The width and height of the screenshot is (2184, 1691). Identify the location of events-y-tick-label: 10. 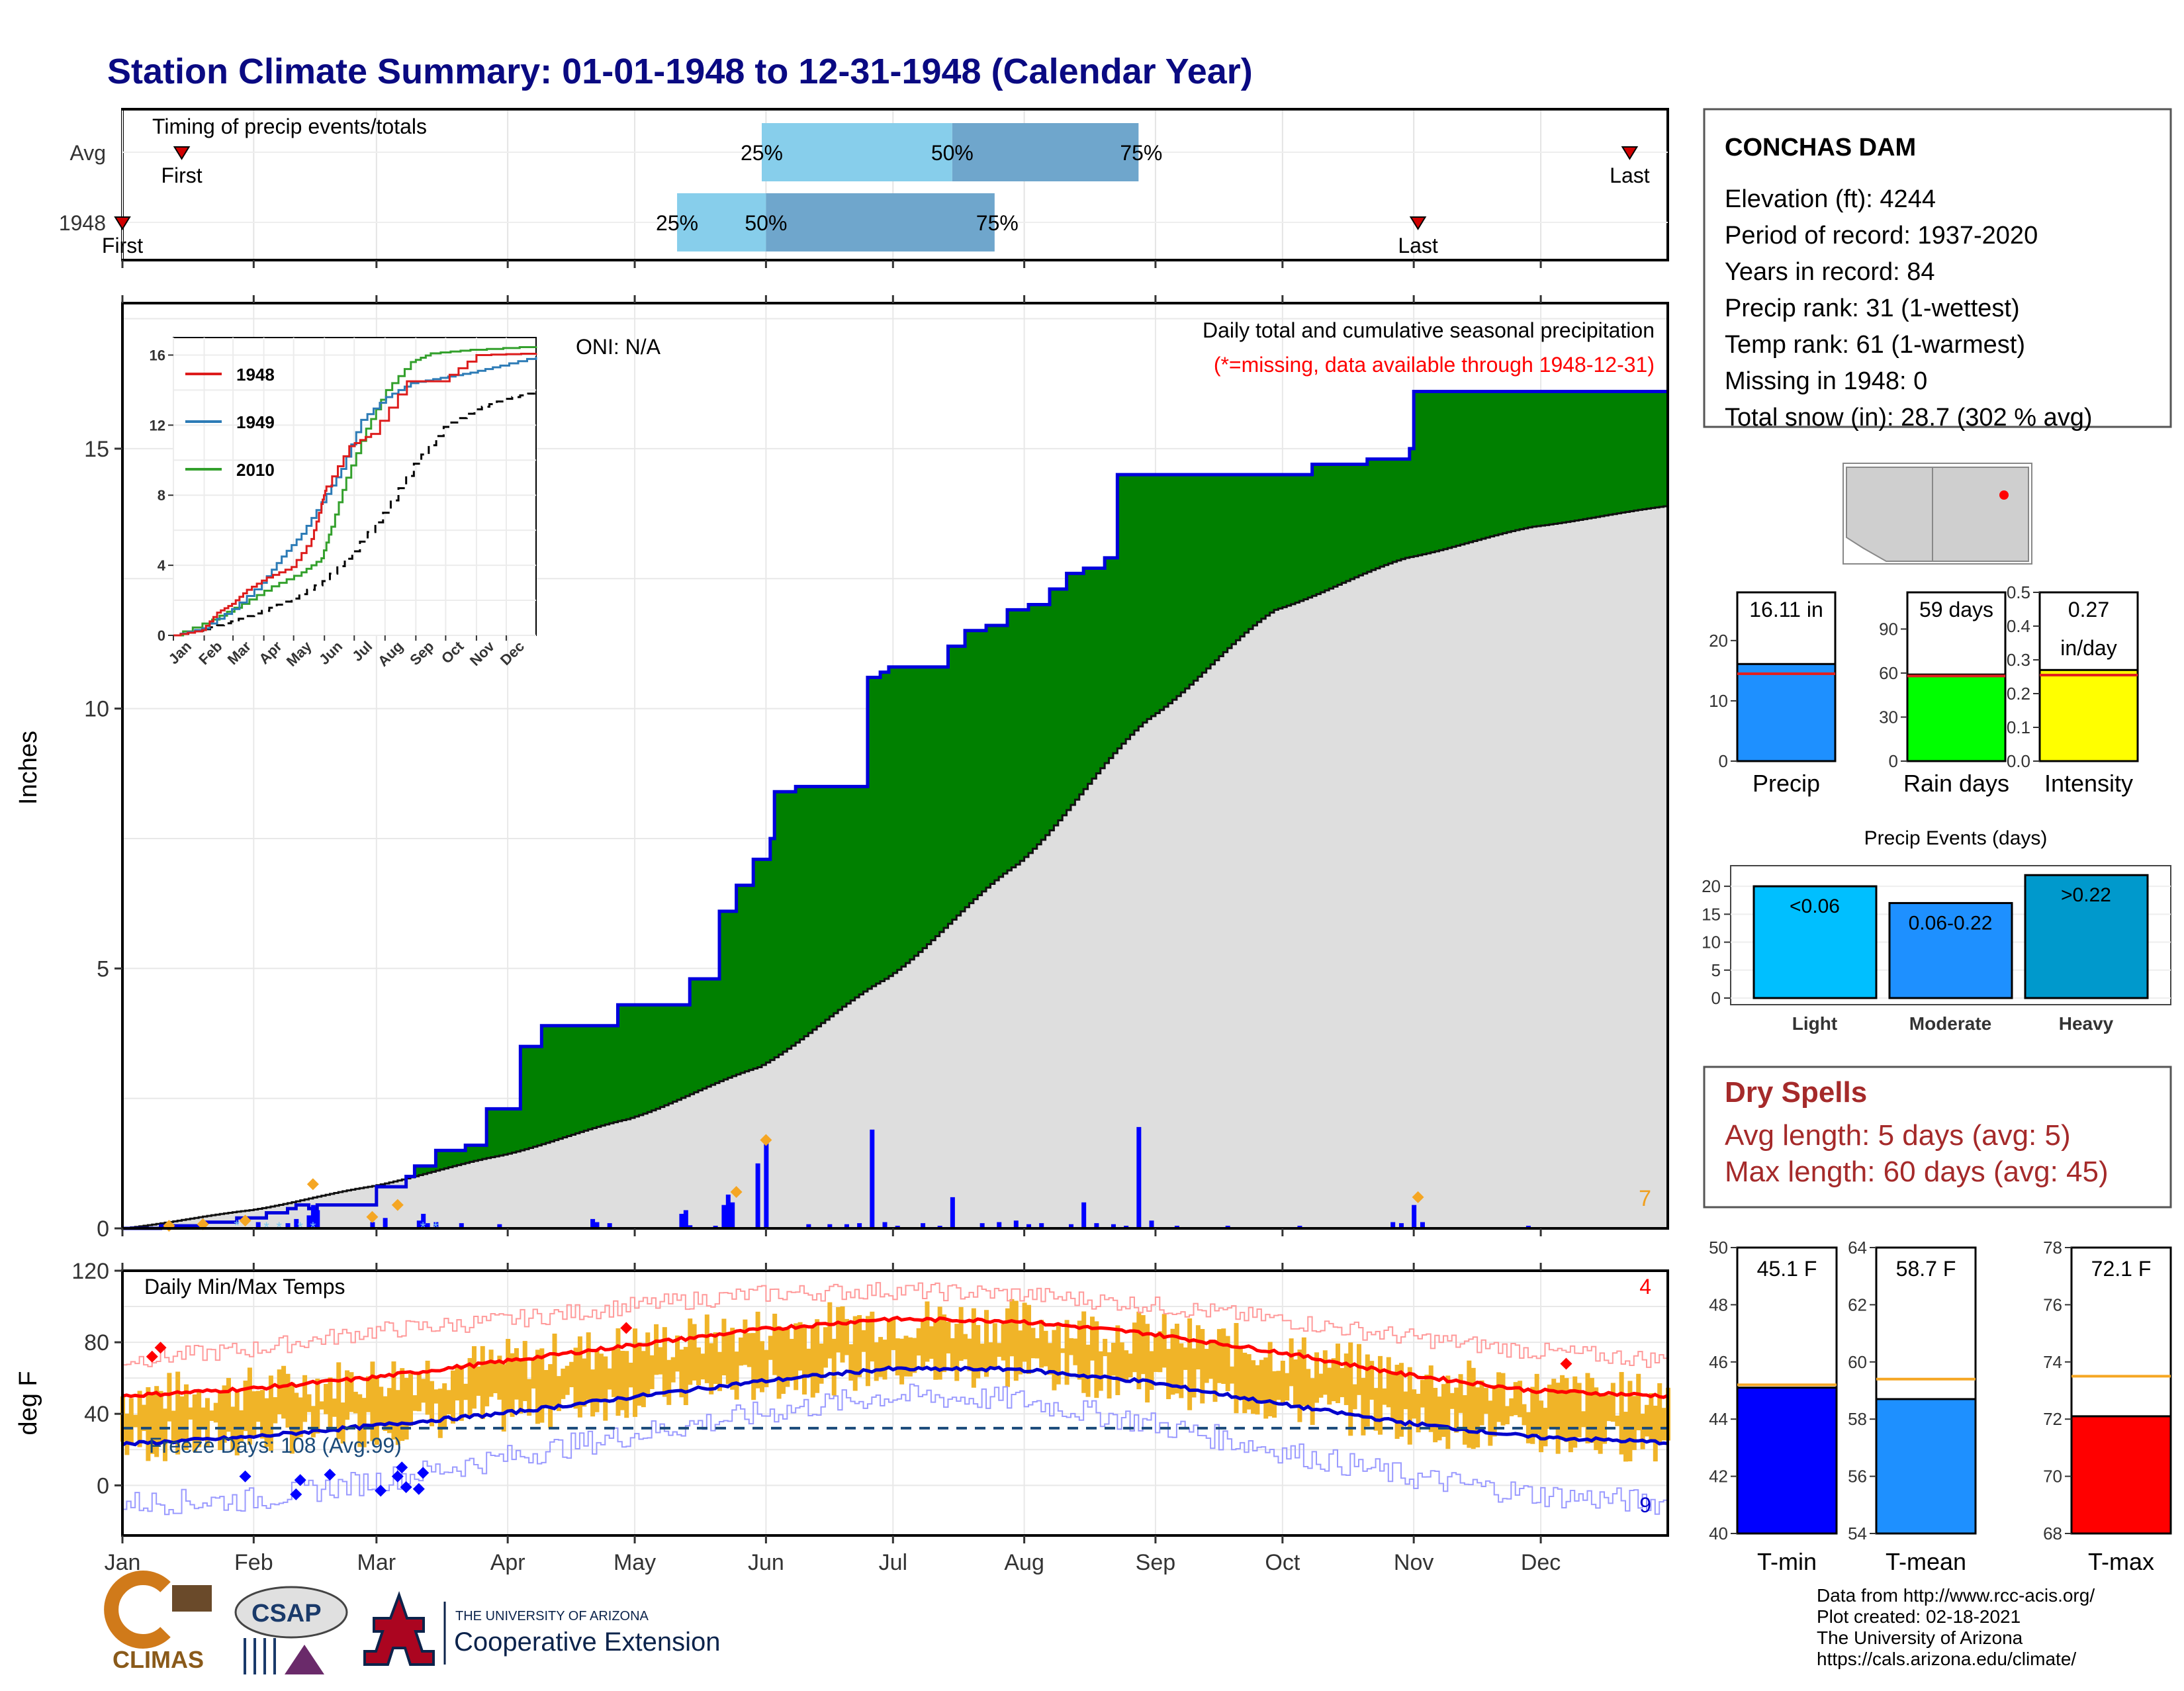
(1712, 942).